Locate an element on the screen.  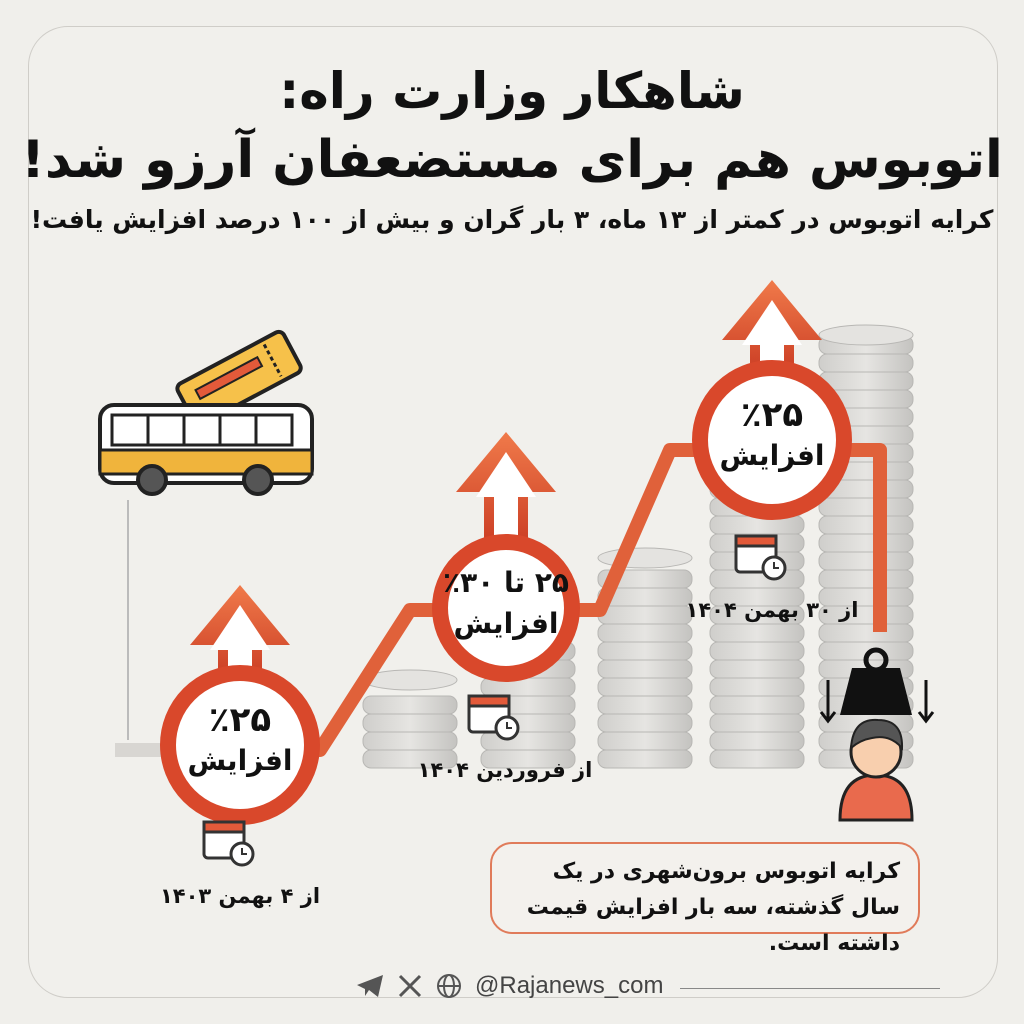
step-date: از ۴ بهمن ۱۴۰۳ is located at coordinates (240, 896).